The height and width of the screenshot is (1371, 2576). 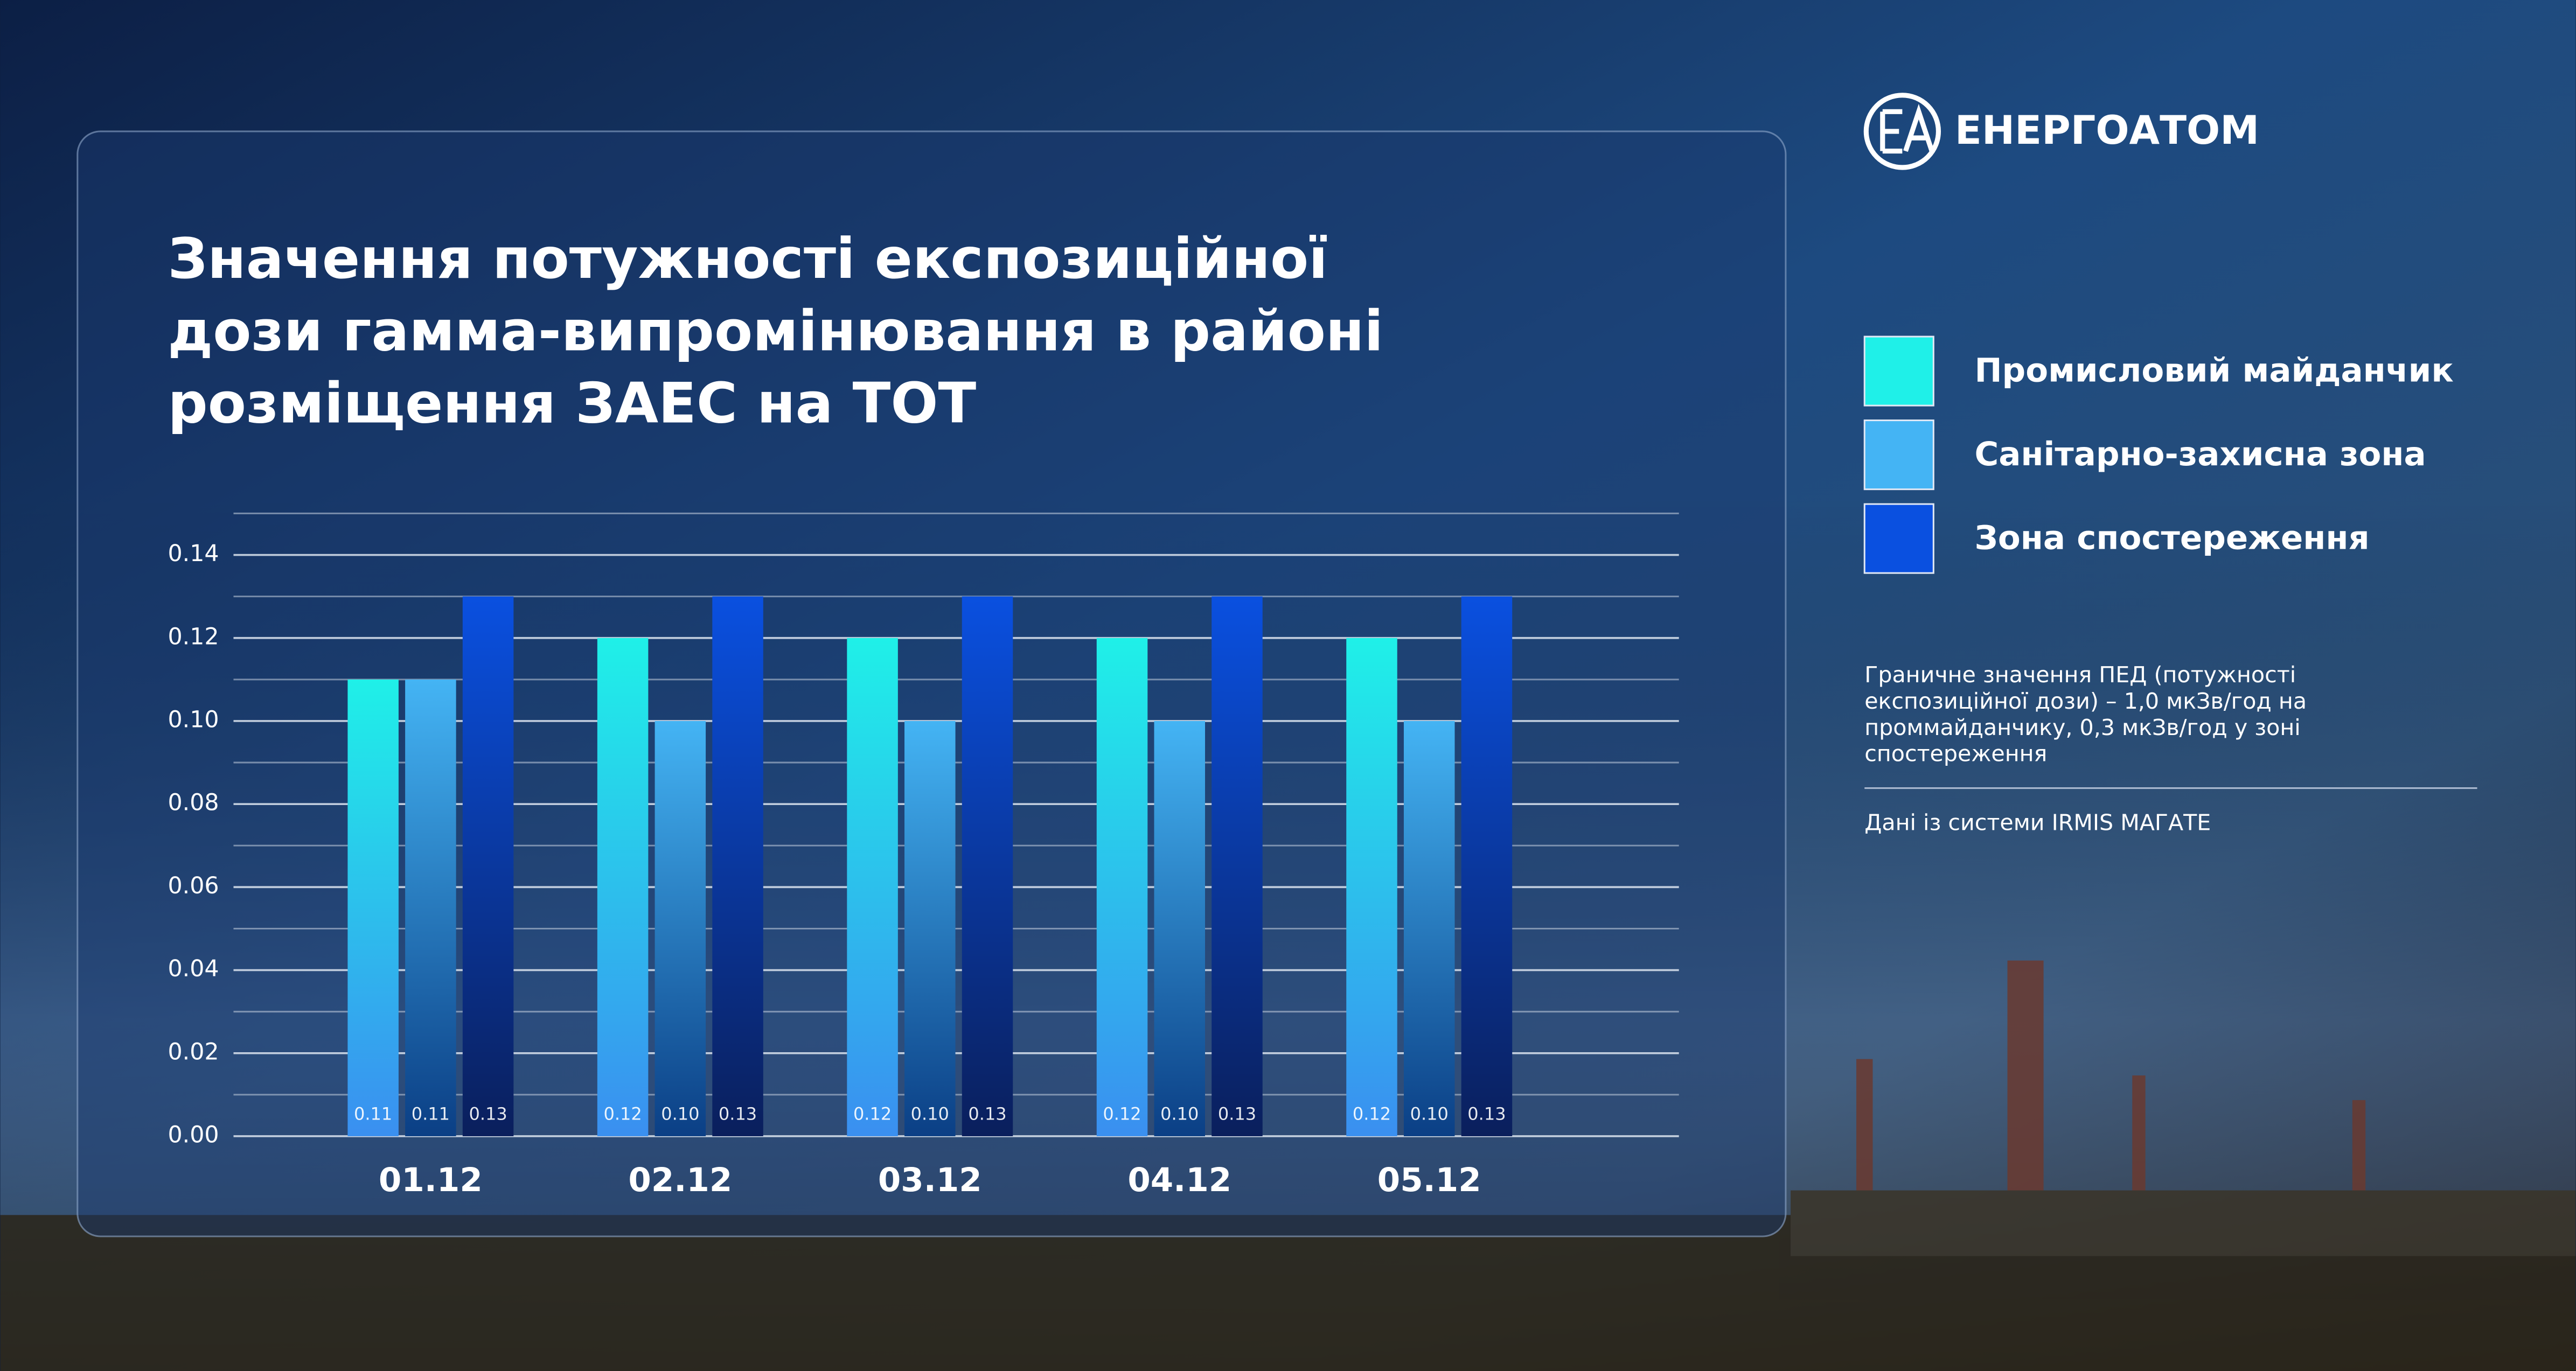 I want to click on y-tick-label: 0.06, so click(x=194, y=885).